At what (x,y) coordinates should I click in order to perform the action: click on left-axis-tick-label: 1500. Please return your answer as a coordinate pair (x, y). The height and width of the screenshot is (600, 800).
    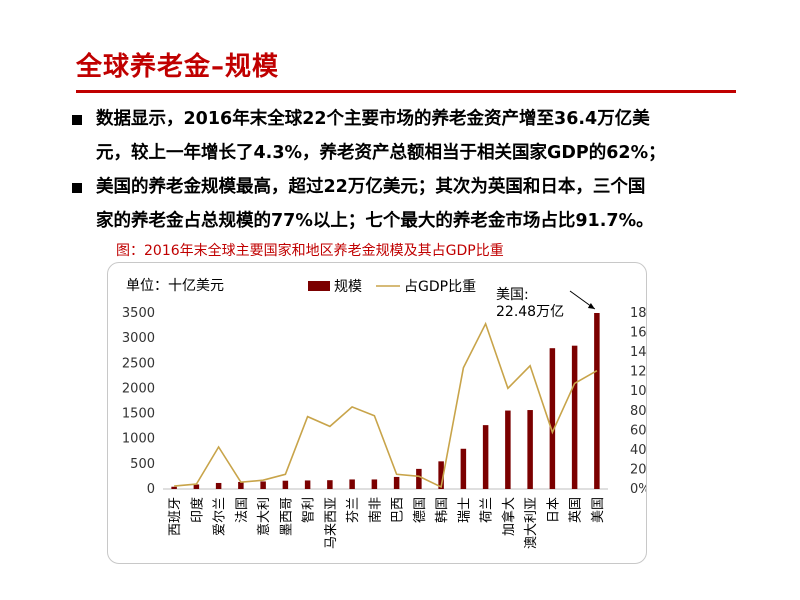
    Looking at the image, I should click on (138, 414).